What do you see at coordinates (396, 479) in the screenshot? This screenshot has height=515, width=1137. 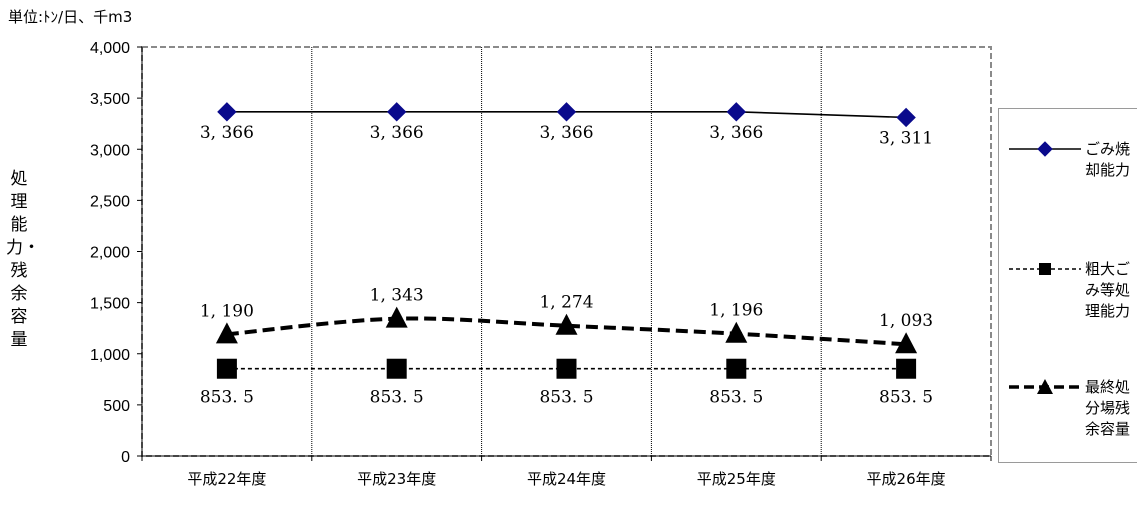 I see `x-tick-label: 平成23年度` at bounding box center [396, 479].